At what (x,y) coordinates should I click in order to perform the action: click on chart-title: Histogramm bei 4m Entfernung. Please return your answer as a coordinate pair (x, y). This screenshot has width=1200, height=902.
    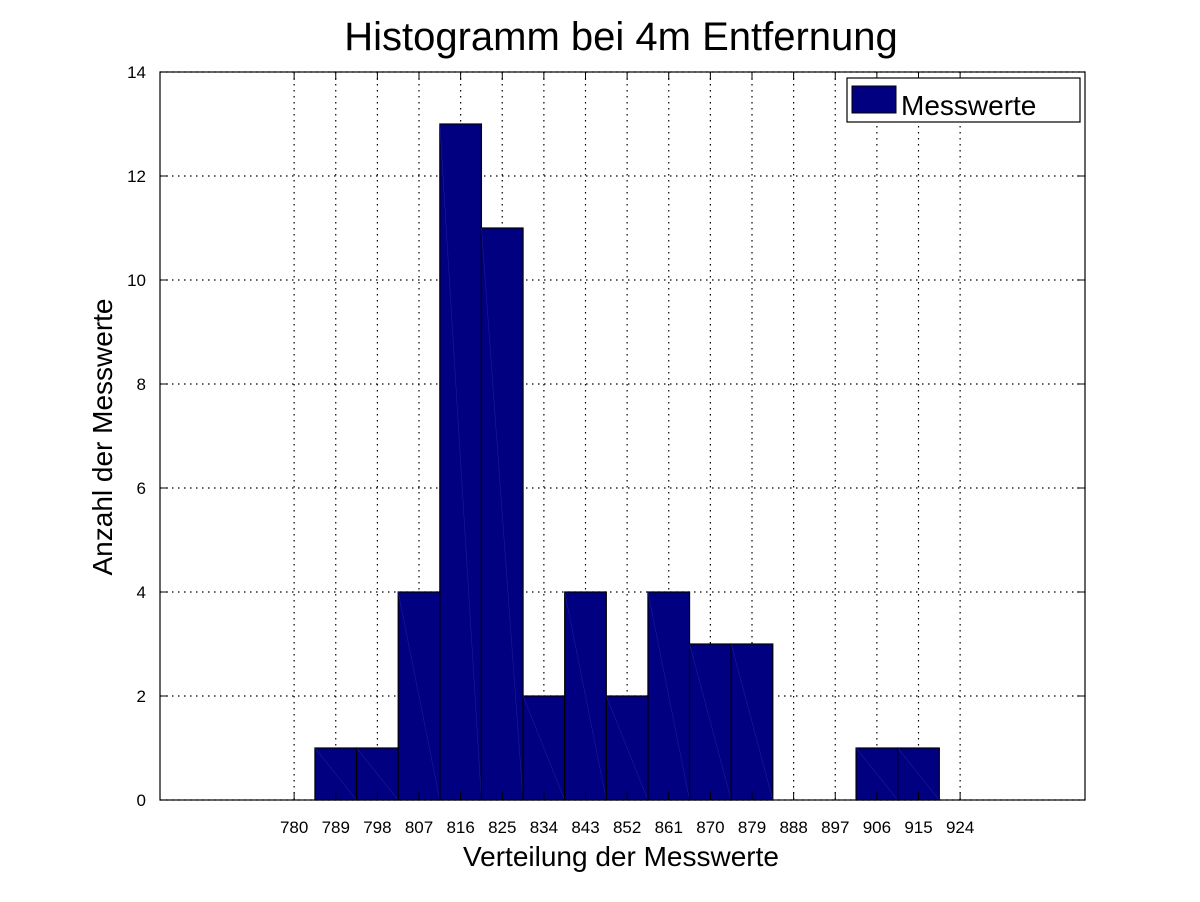
    Looking at the image, I should click on (621, 37).